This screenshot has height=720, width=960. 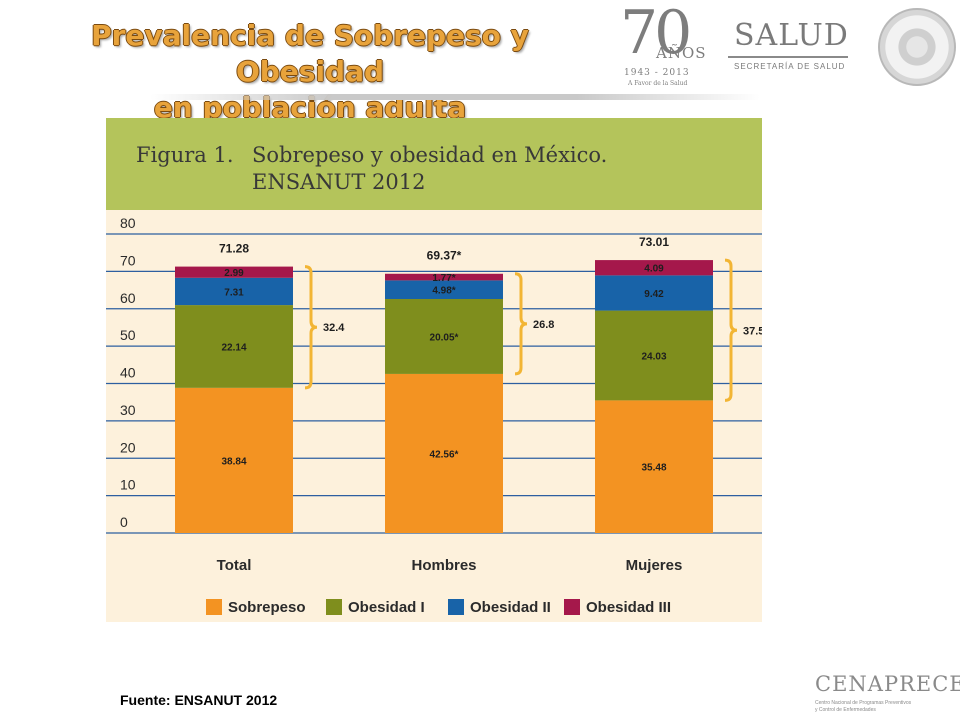 I want to click on y-tick-label: 70, so click(x=128, y=260).